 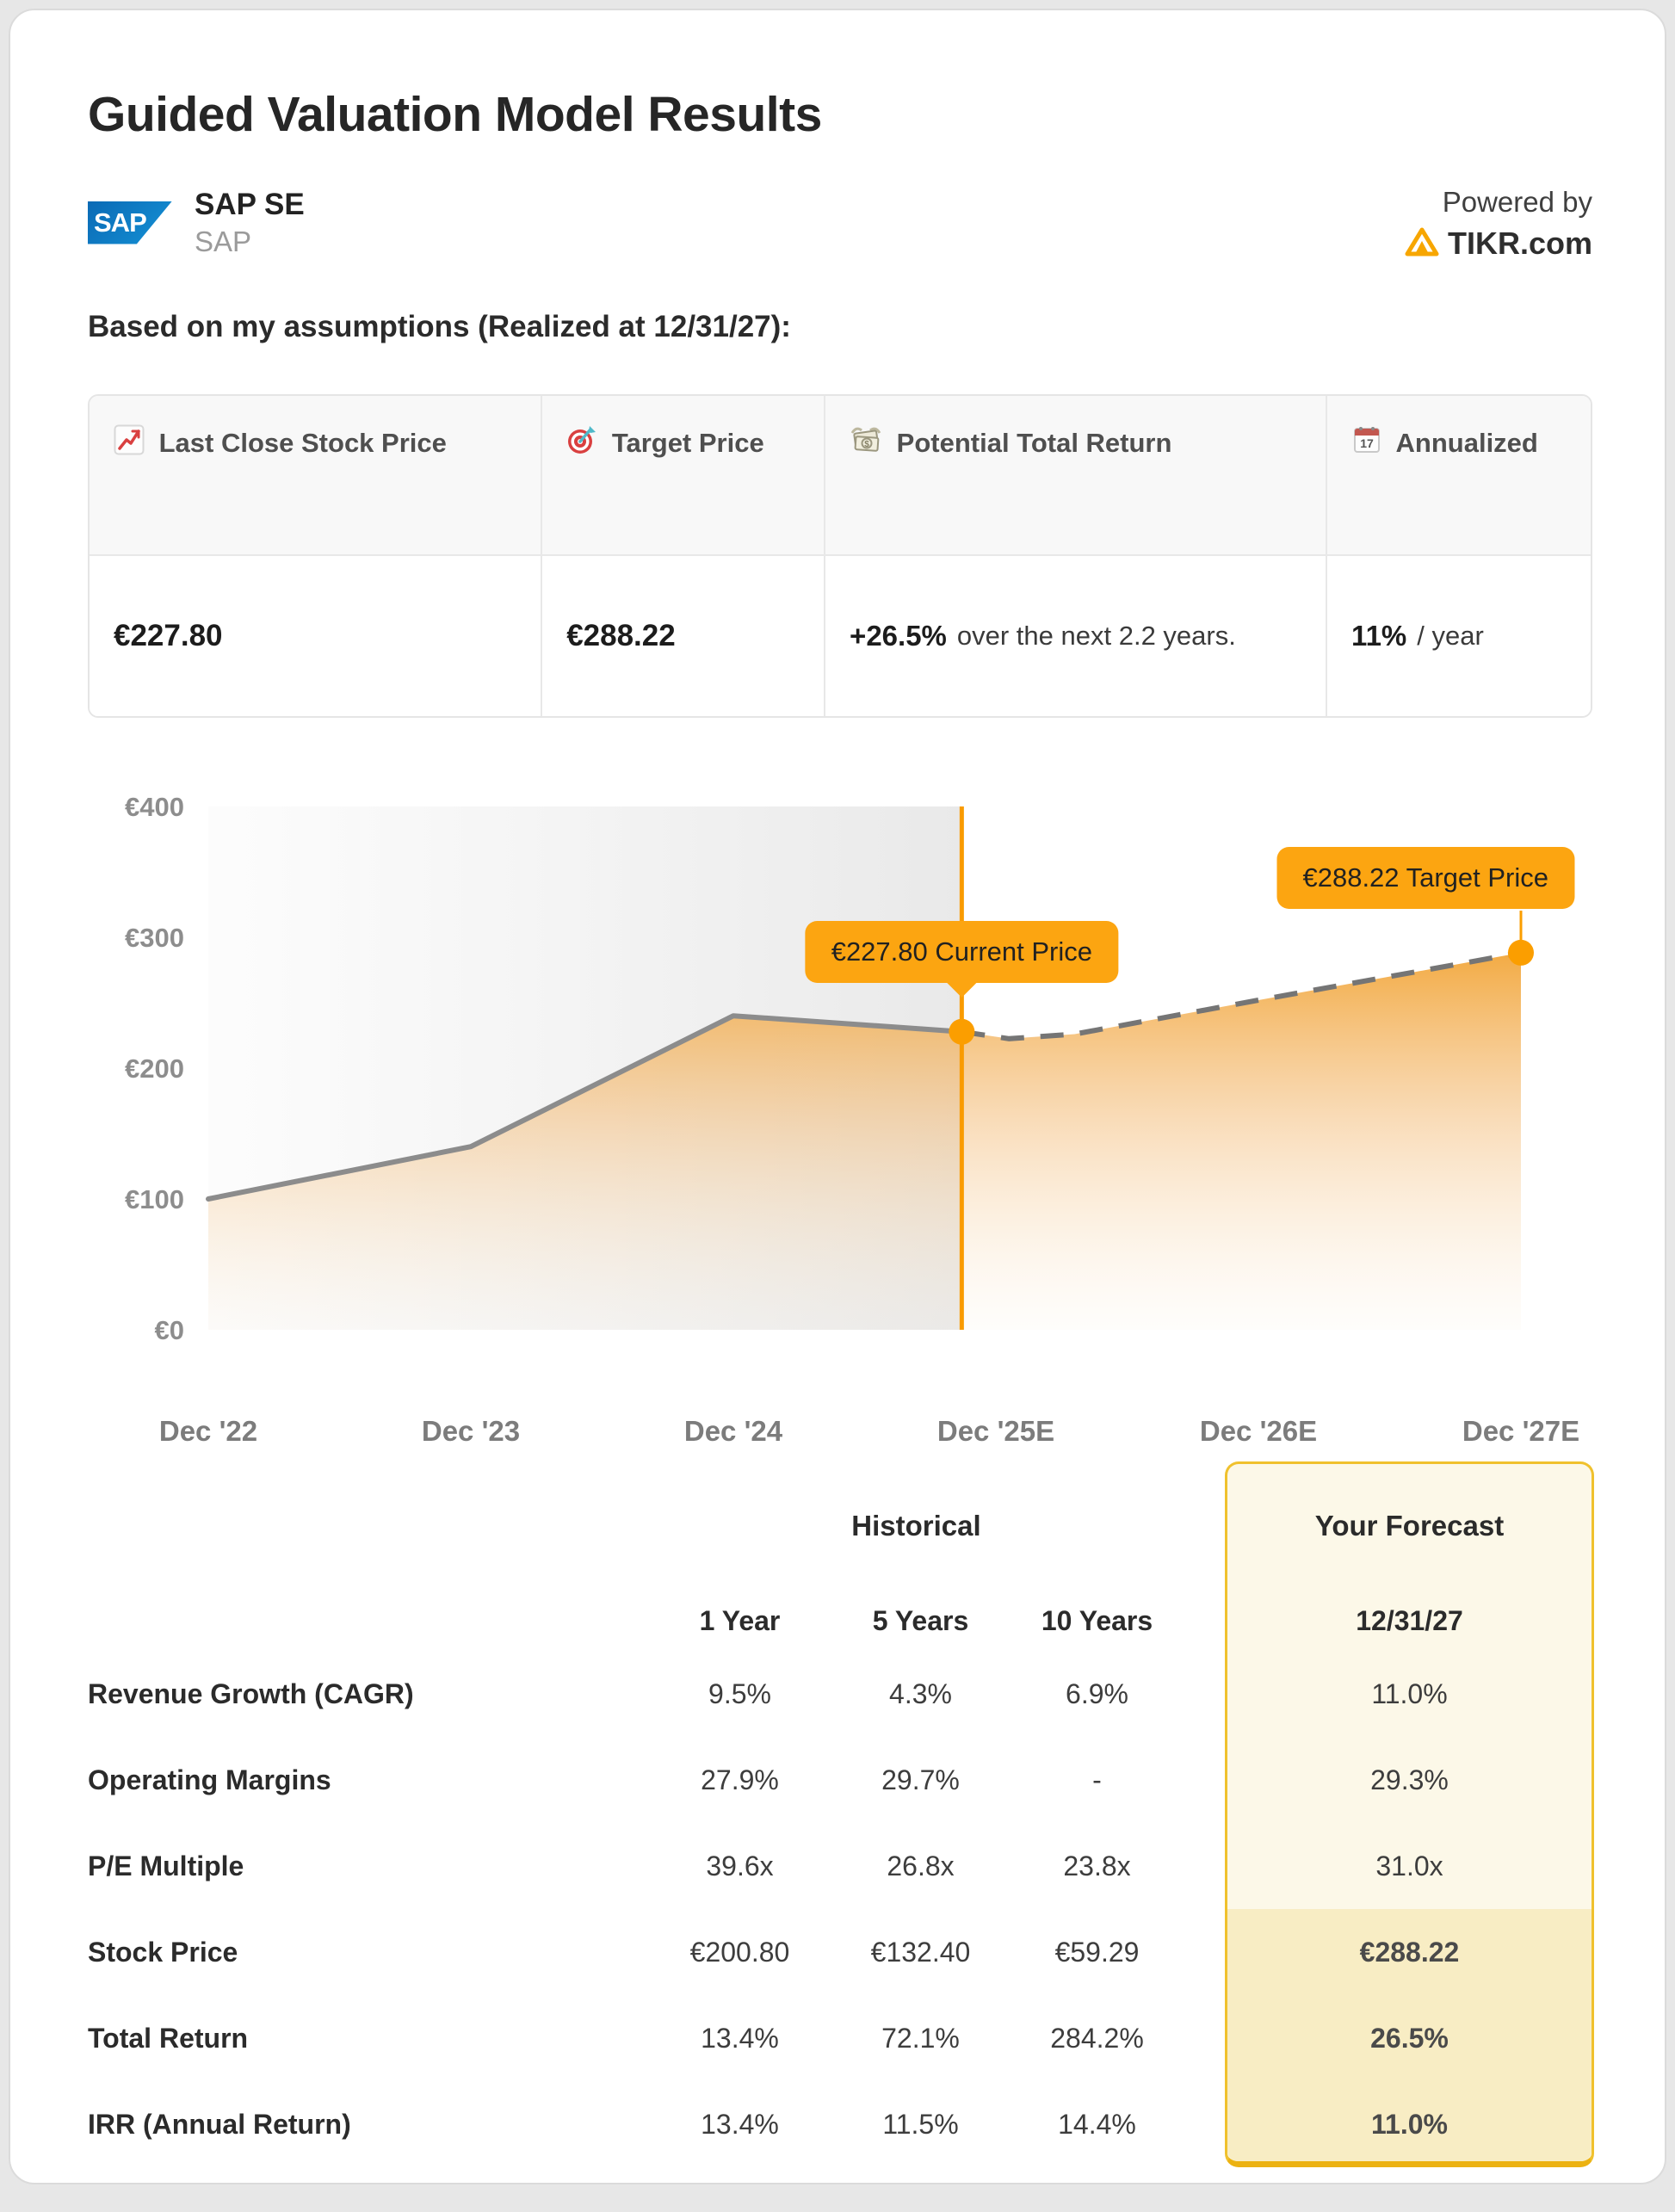 I want to click on tikr-brand-link: TIKR.com, so click(x=1520, y=243).